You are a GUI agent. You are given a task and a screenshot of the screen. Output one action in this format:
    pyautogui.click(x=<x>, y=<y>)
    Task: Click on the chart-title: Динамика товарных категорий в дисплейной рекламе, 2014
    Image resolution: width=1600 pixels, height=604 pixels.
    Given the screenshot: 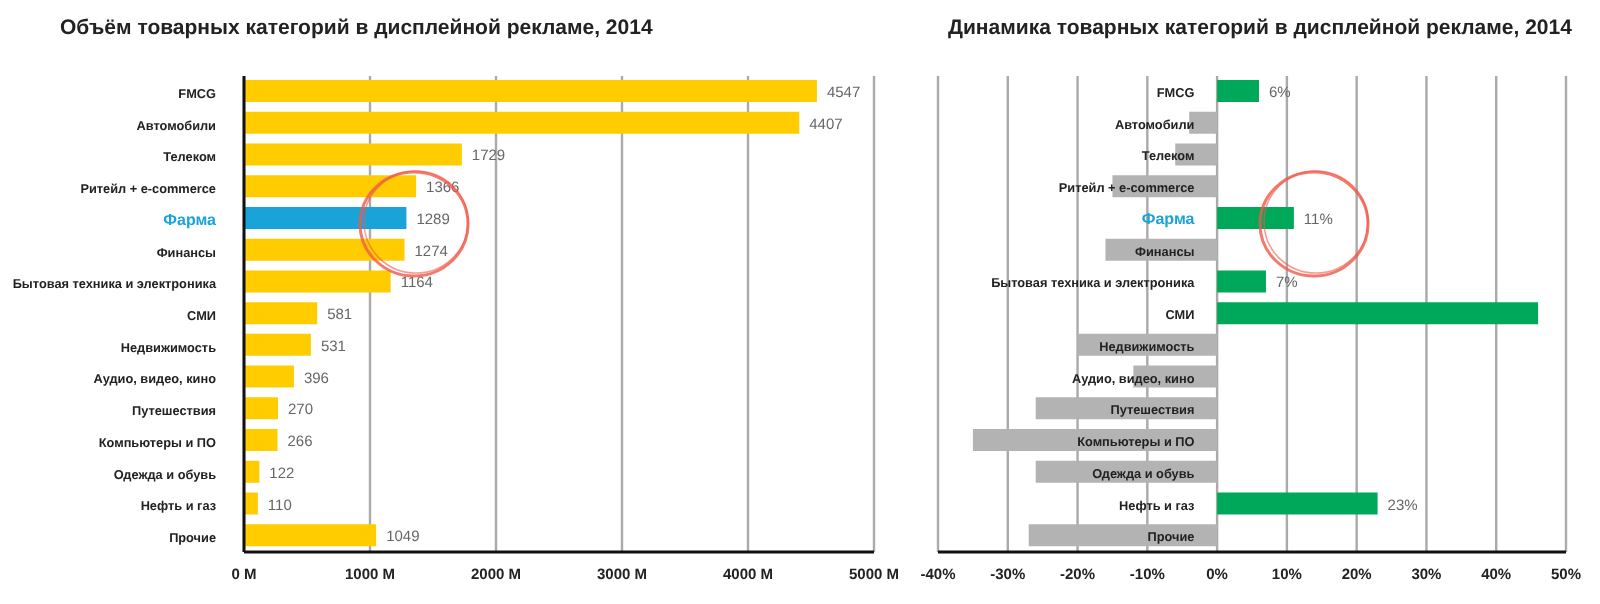 What is the action you would take?
    pyautogui.click(x=1260, y=28)
    